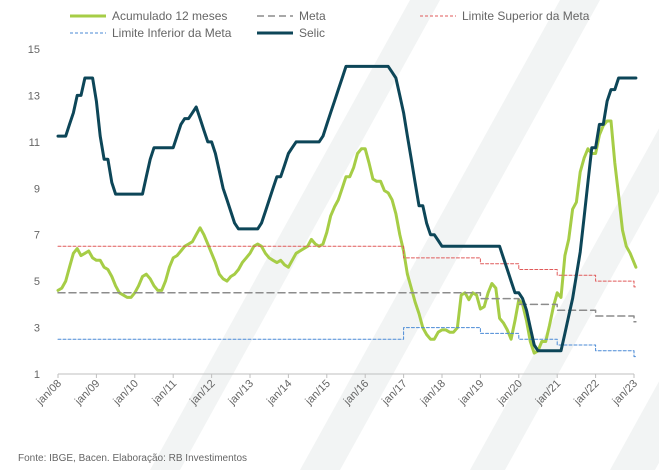 This screenshot has height=470, width=659. What do you see at coordinates (87, 393) in the screenshot?
I see `x-tick-label: jan/09` at bounding box center [87, 393].